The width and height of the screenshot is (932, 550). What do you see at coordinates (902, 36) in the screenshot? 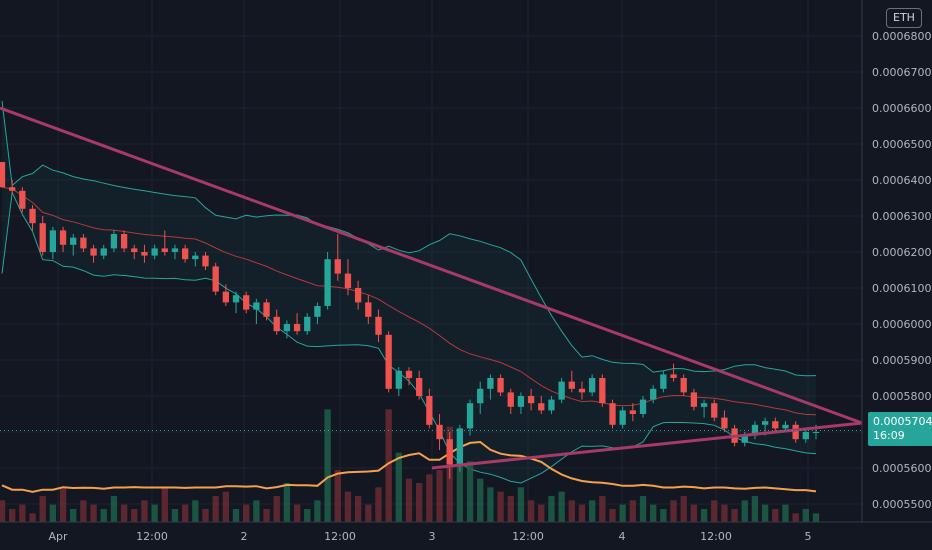
I see `price-tick-label: 0.00068000` at bounding box center [902, 36].